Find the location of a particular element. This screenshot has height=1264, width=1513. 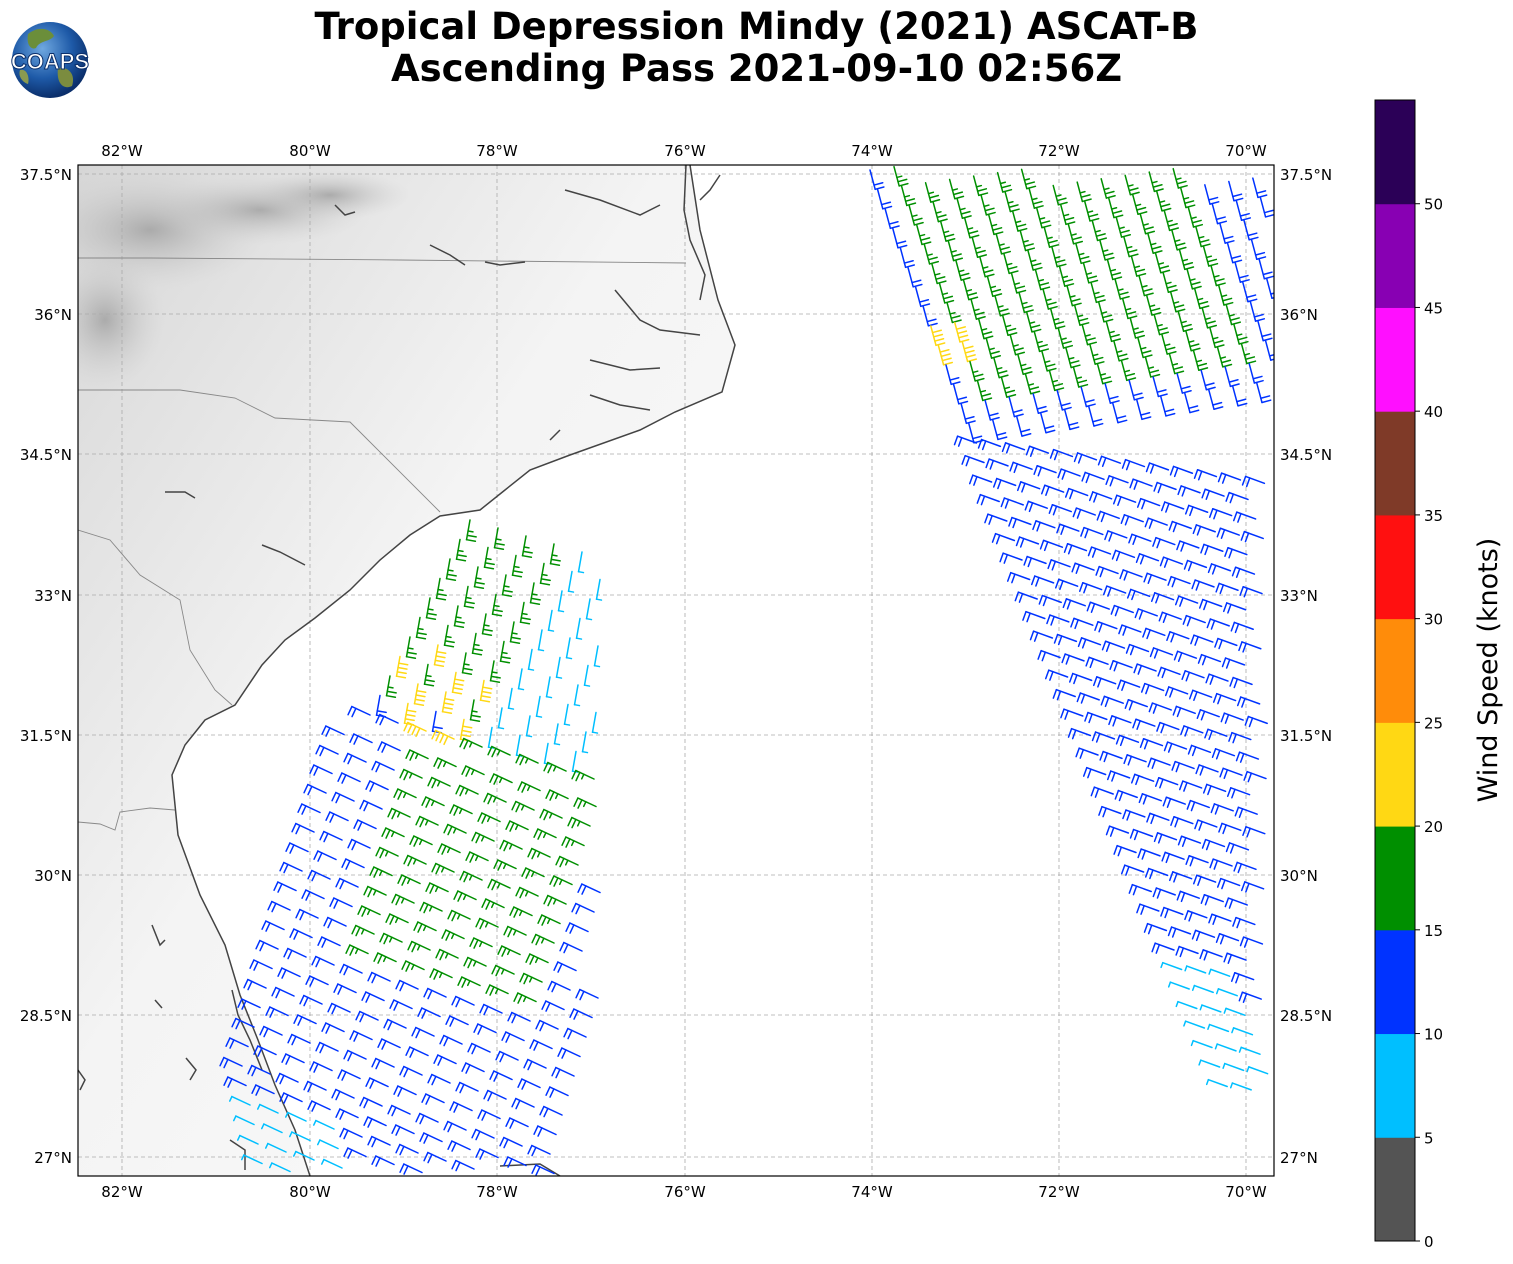

lat-tick-label: 31.5°N is located at coordinates (46, 736).